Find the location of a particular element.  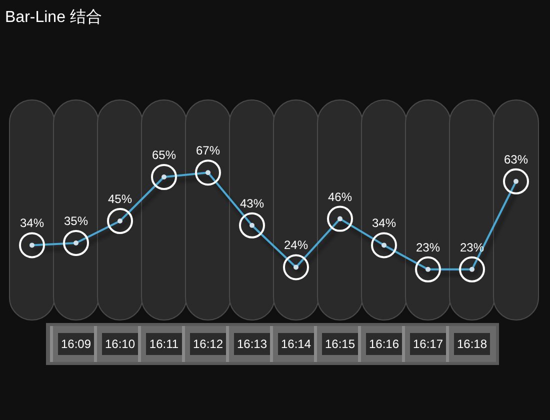

title: Bar-Line 结合 is located at coordinates (53, 17).